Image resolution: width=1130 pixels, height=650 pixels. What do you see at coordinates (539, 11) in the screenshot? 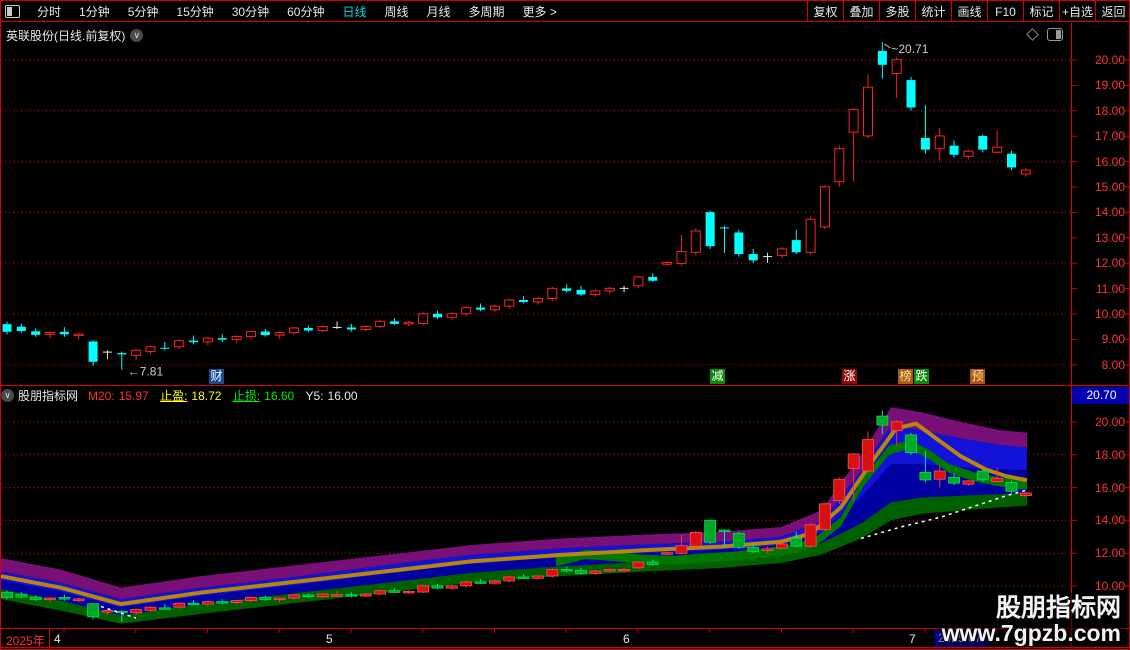
I see `period-tab: 更多 >` at bounding box center [539, 11].